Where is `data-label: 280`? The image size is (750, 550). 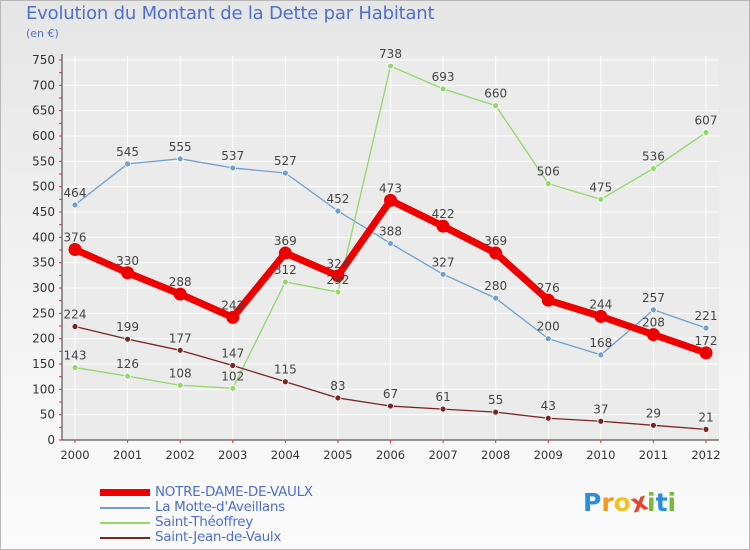 data-label: 280 is located at coordinates (495, 286).